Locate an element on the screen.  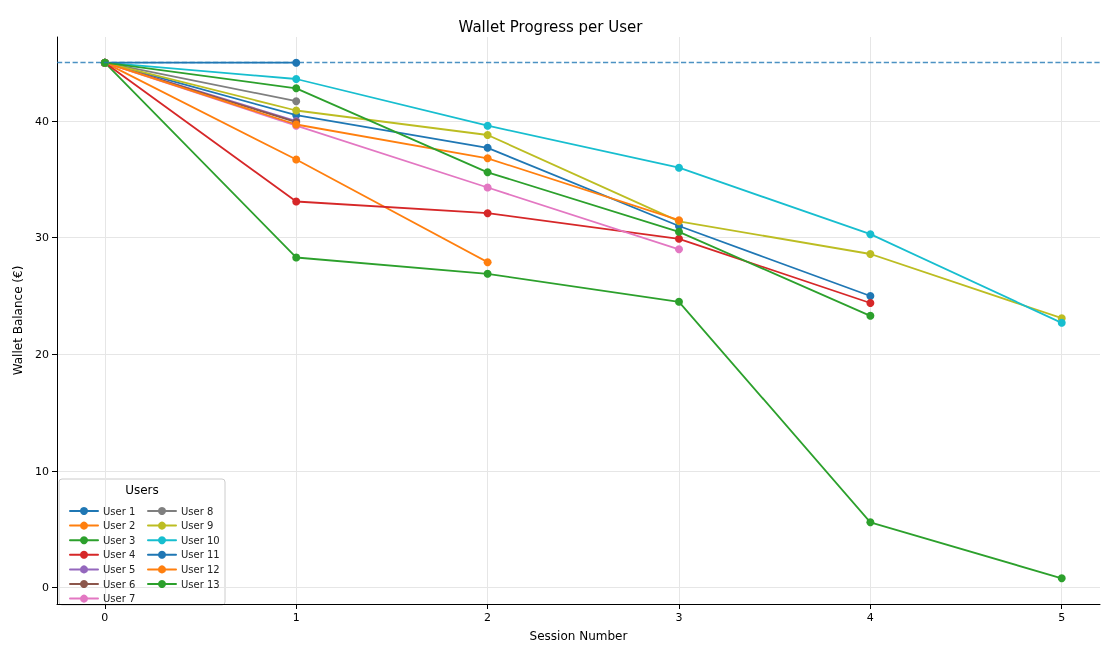
legend-label: User 6 is located at coordinates (119, 584).